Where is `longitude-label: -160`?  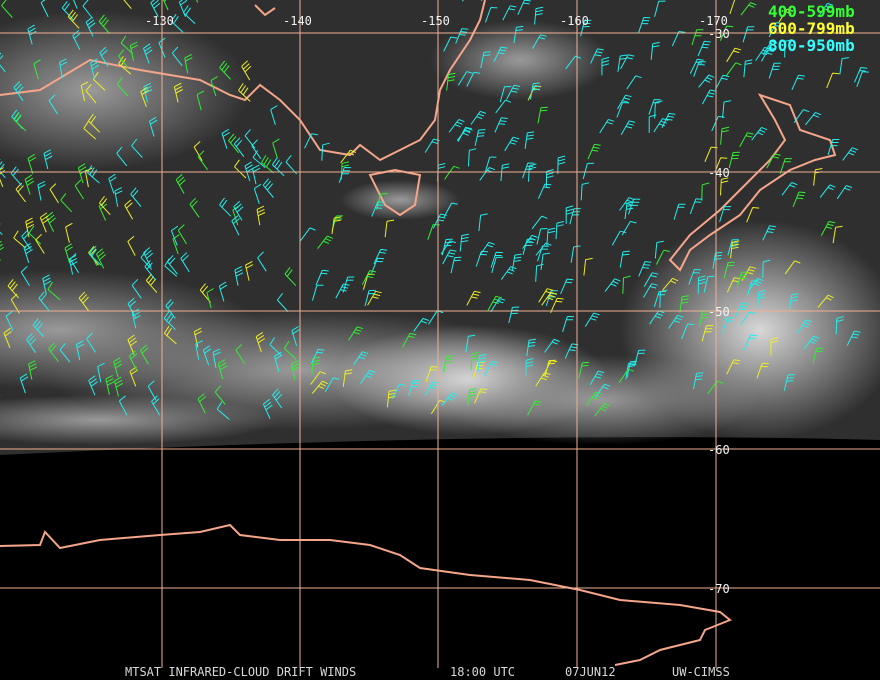
longitude-label: -160 is located at coordinates (574, 21).